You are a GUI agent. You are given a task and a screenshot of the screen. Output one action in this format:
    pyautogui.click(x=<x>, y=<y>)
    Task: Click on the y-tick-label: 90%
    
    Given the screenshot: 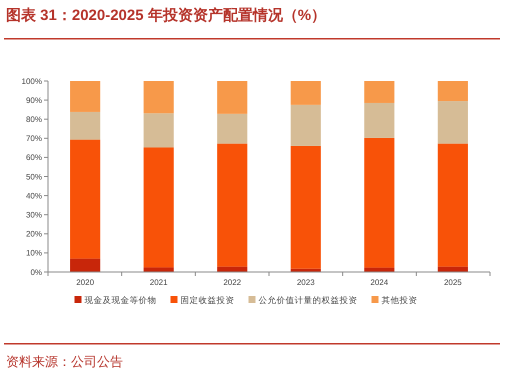 What is the action you would take?
    pyautogui.click(x=34, y=100)
    